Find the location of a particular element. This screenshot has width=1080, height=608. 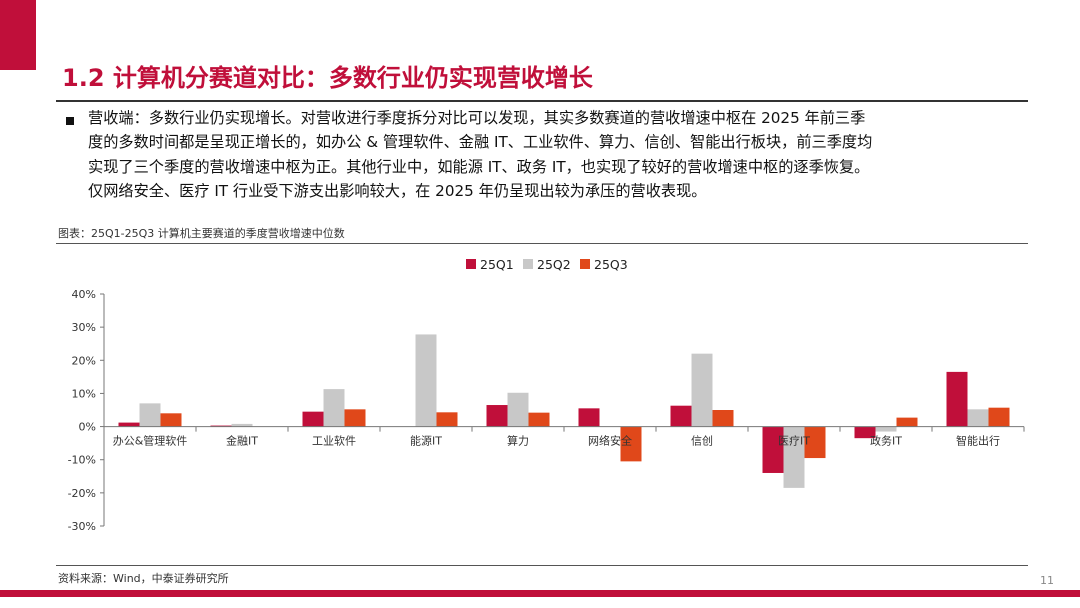

y-tick-label: 10% is located at coordinates (84, 393).